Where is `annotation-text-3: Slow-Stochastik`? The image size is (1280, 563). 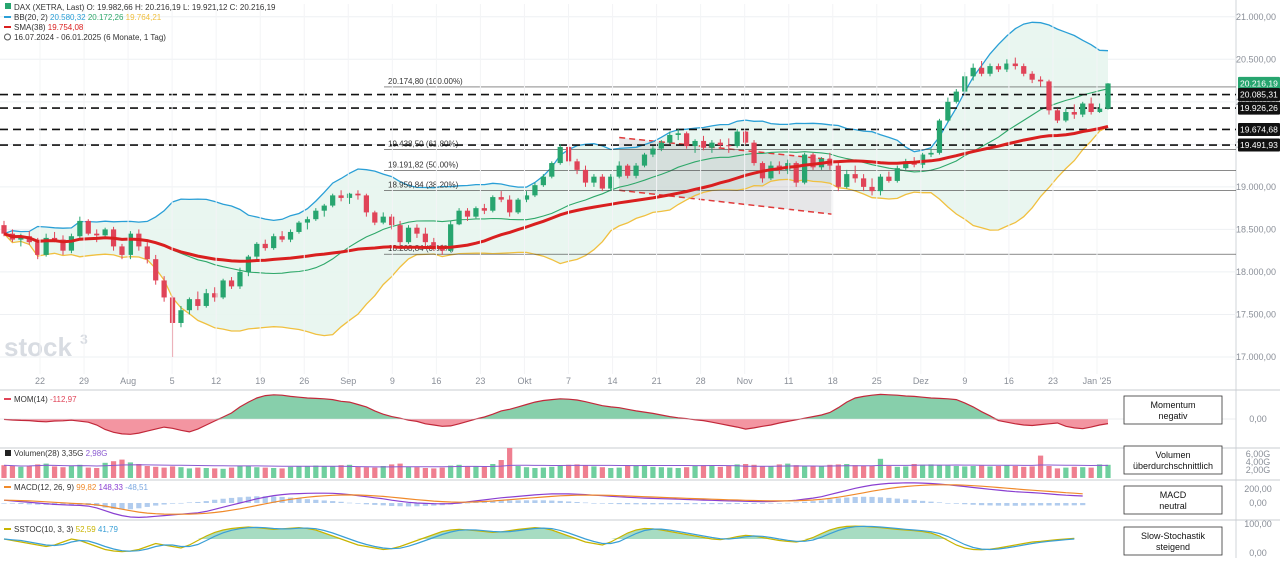 annotation-text-3: Slow-Stochastik is located at coordinates (1173, 536).